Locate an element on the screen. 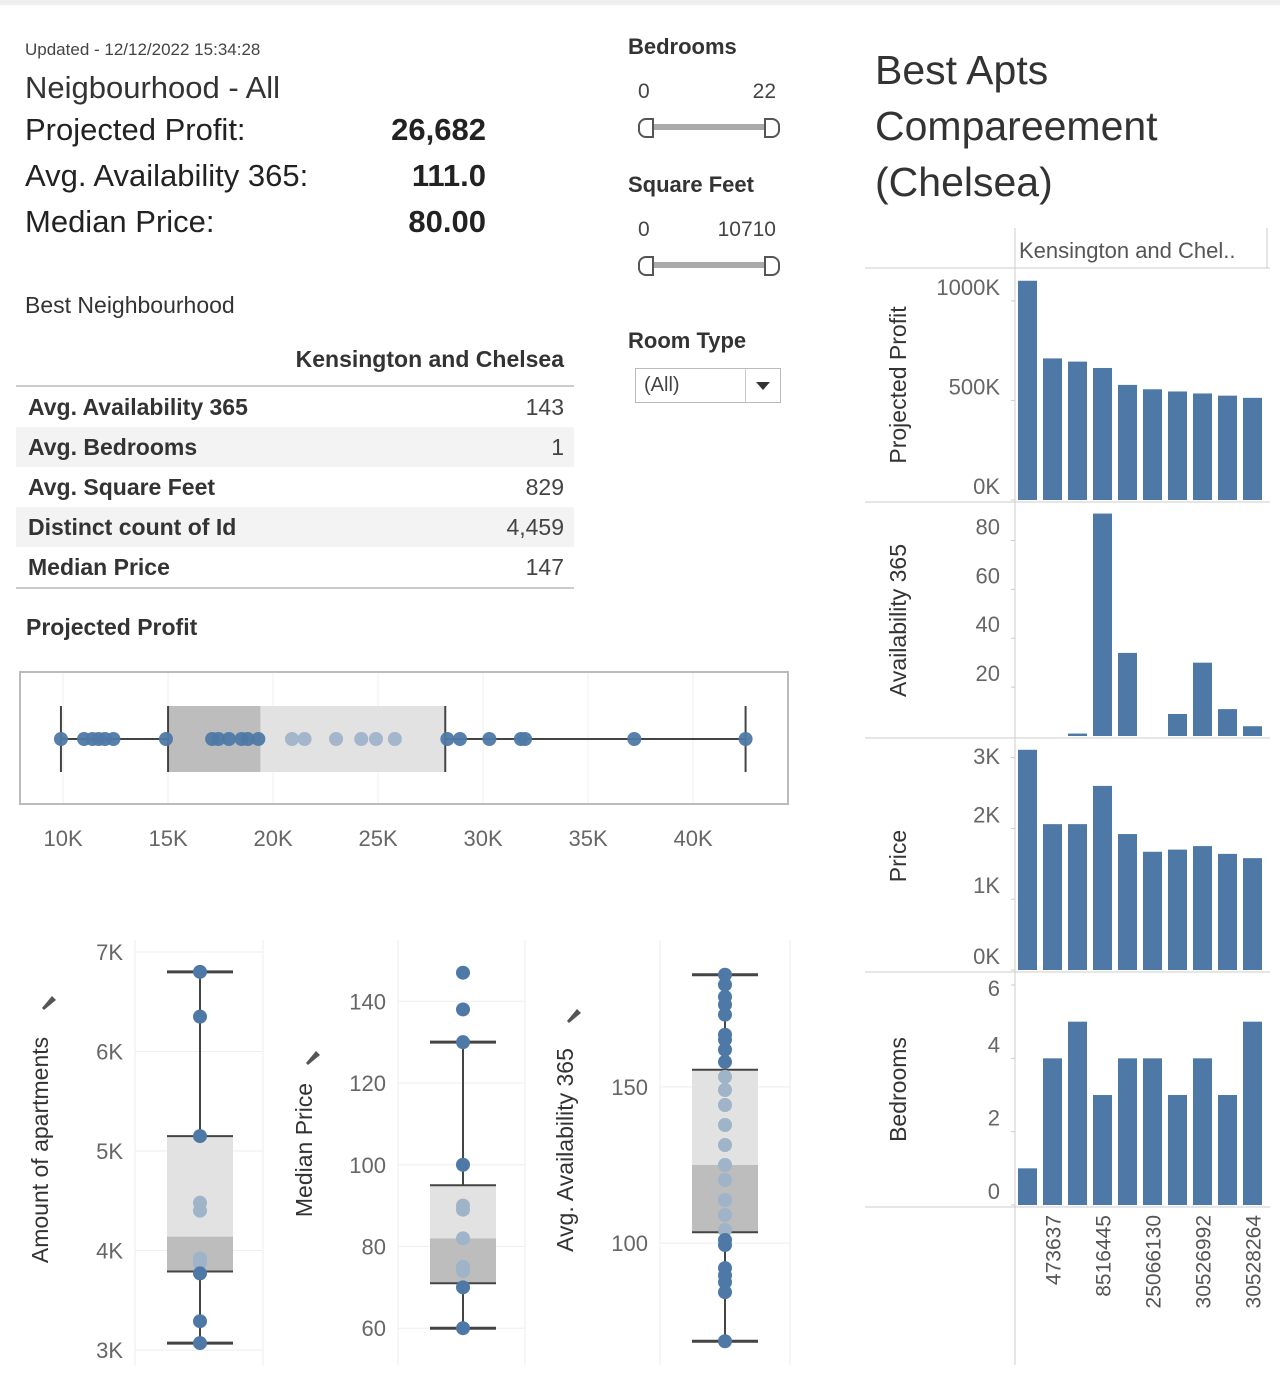 The height and width of the screenshot is (1388, 1280). y-tick-label: 150 is located at coordinates (629, 1087).